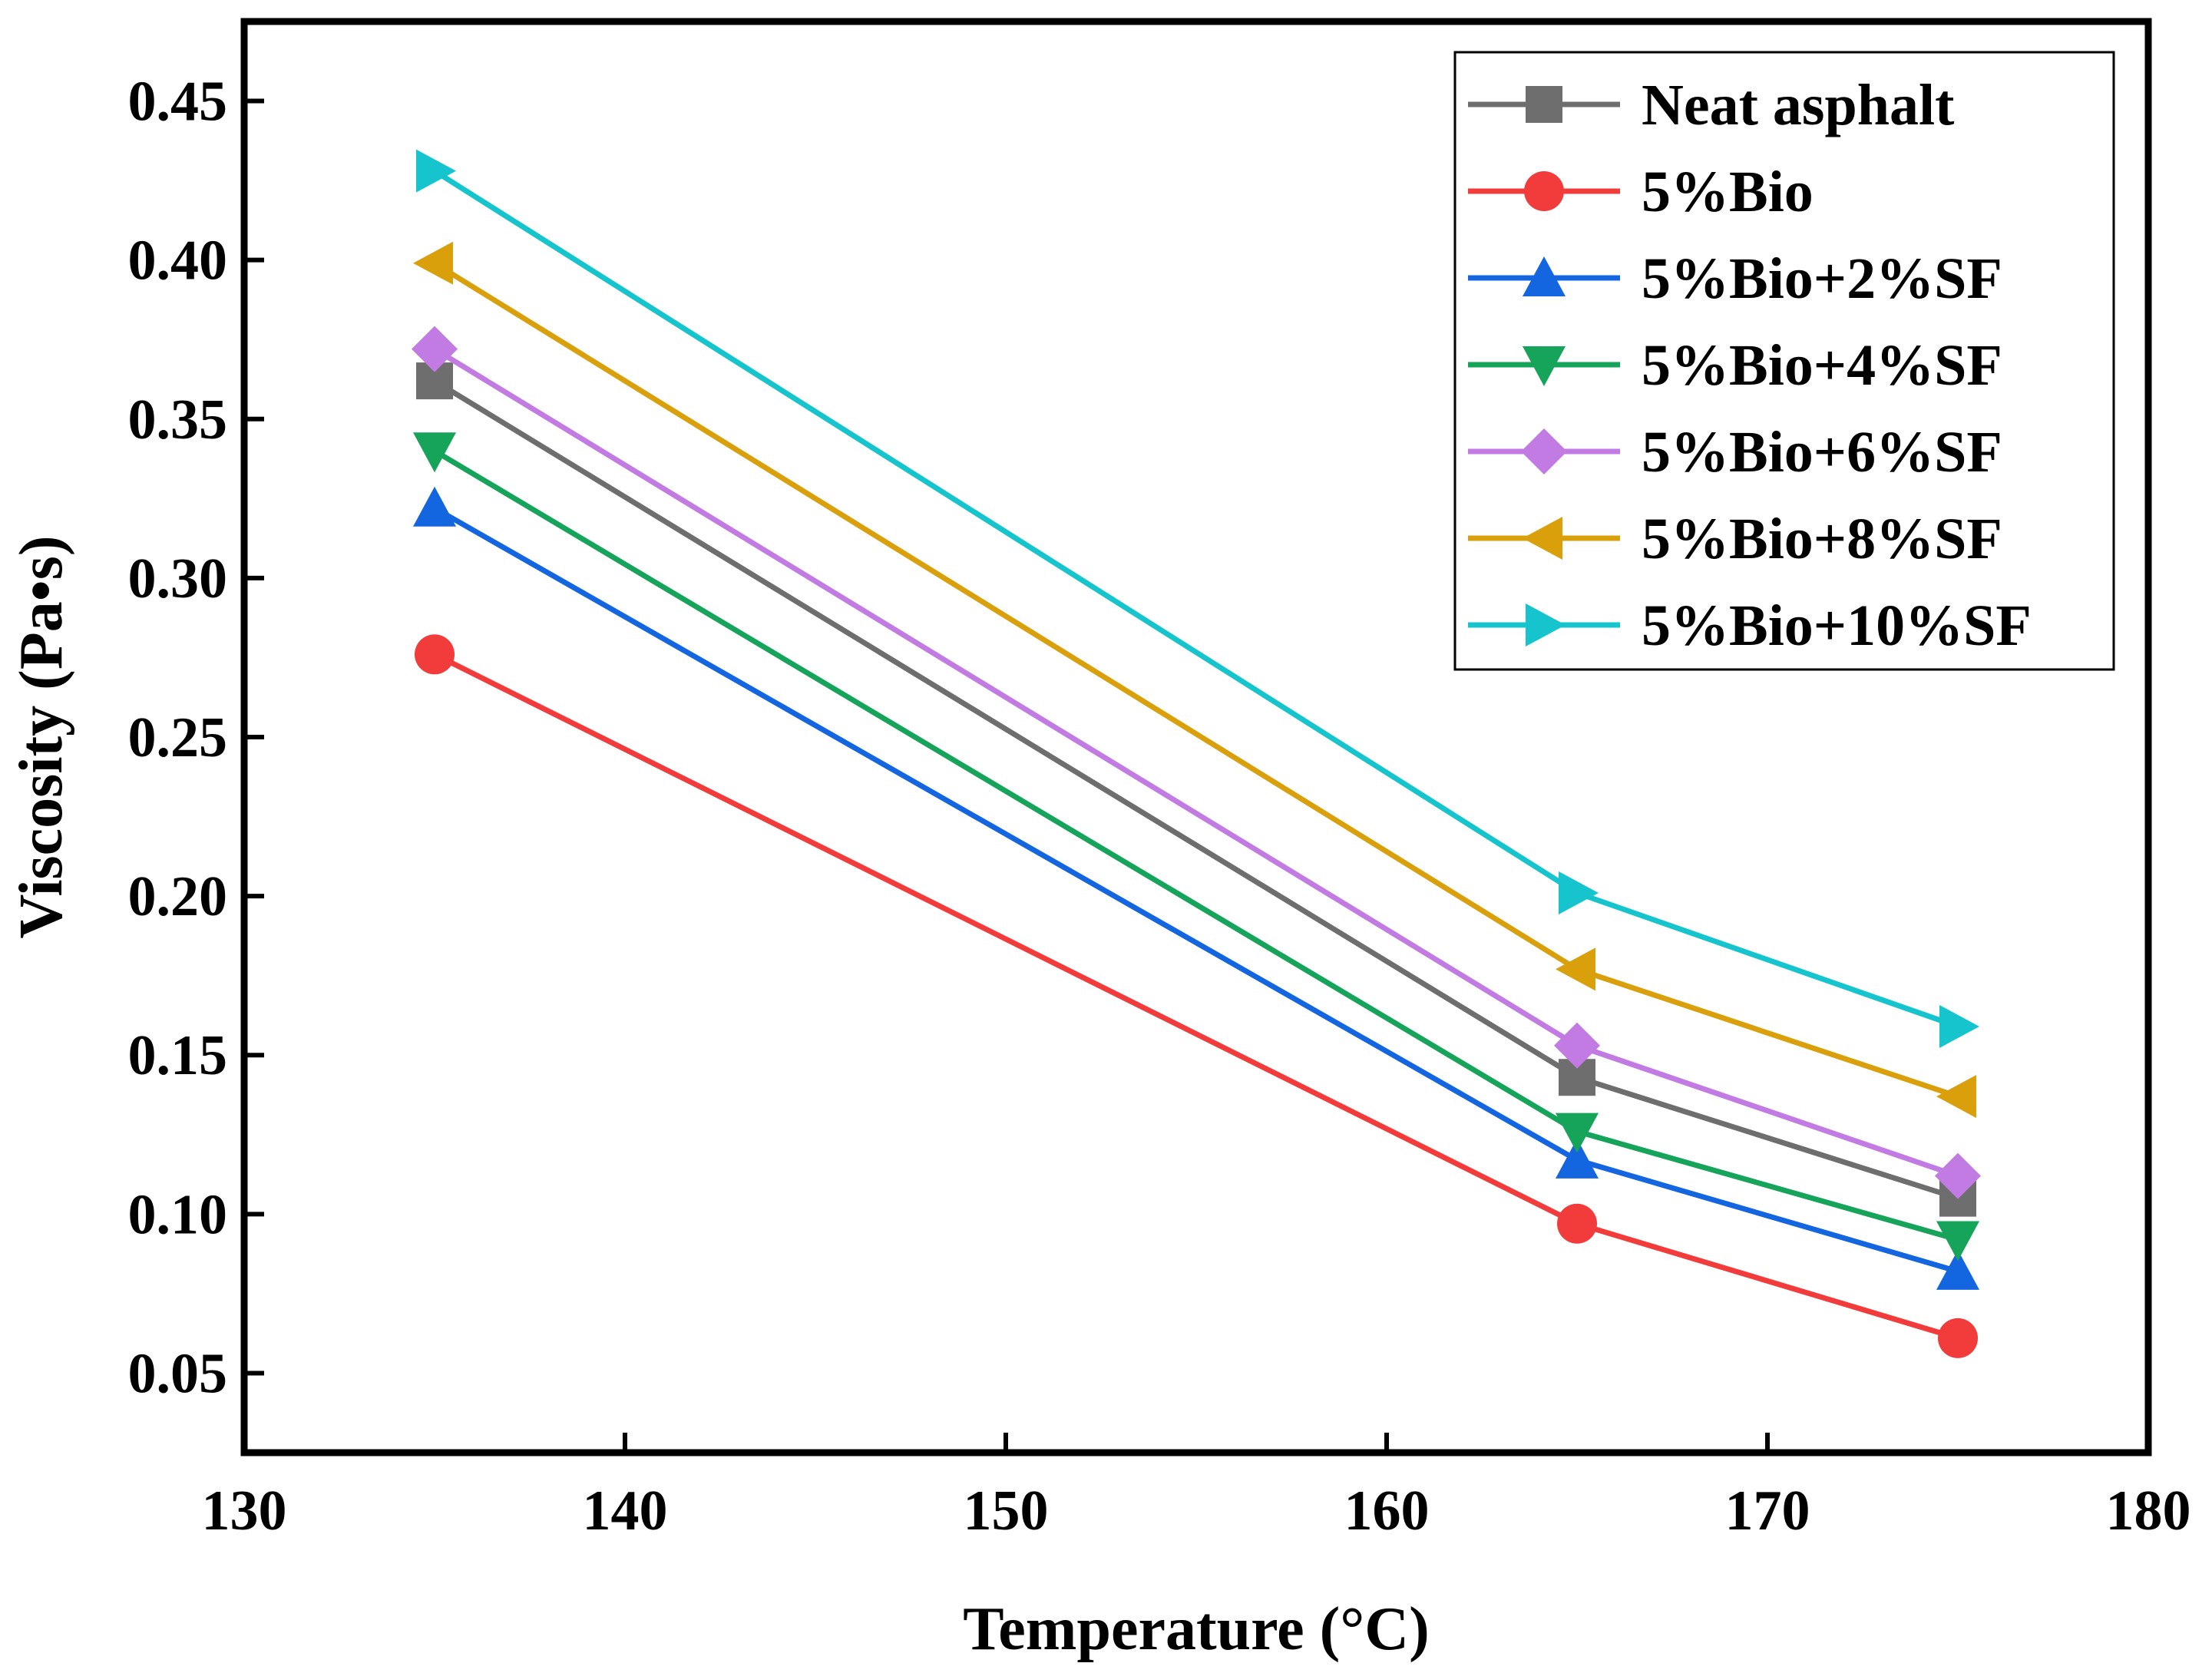 The height and width of the screenshot is (1673, 2212). What do you see at coordinates (1387, 1511) in the screenshot?
I see `x-tick-label: 160` at bounding box center [1387, 1511].